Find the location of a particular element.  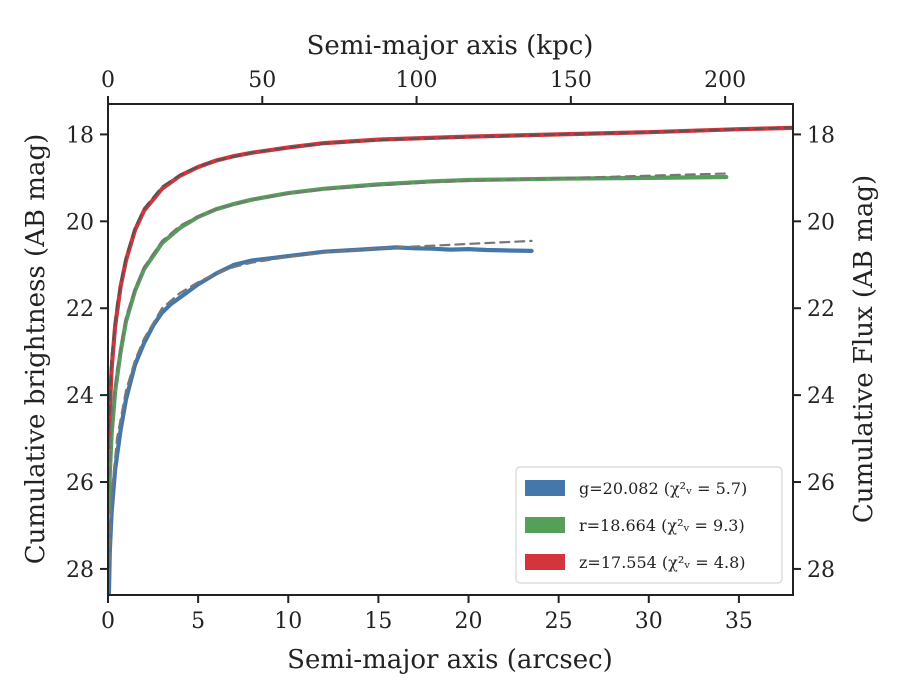

x-tick-label: 0 is located at coordinates (108, 621).